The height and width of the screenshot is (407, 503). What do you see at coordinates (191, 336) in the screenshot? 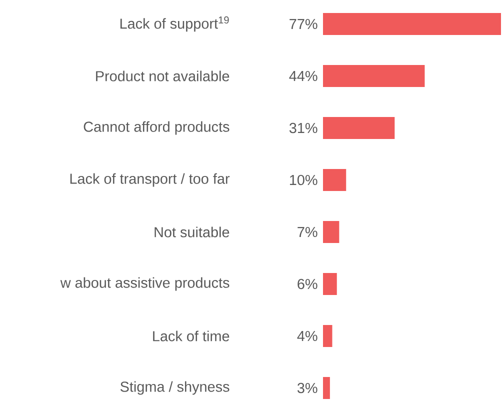
I see `y-tick-label: Lack of time` at bounding box center [191, 336].